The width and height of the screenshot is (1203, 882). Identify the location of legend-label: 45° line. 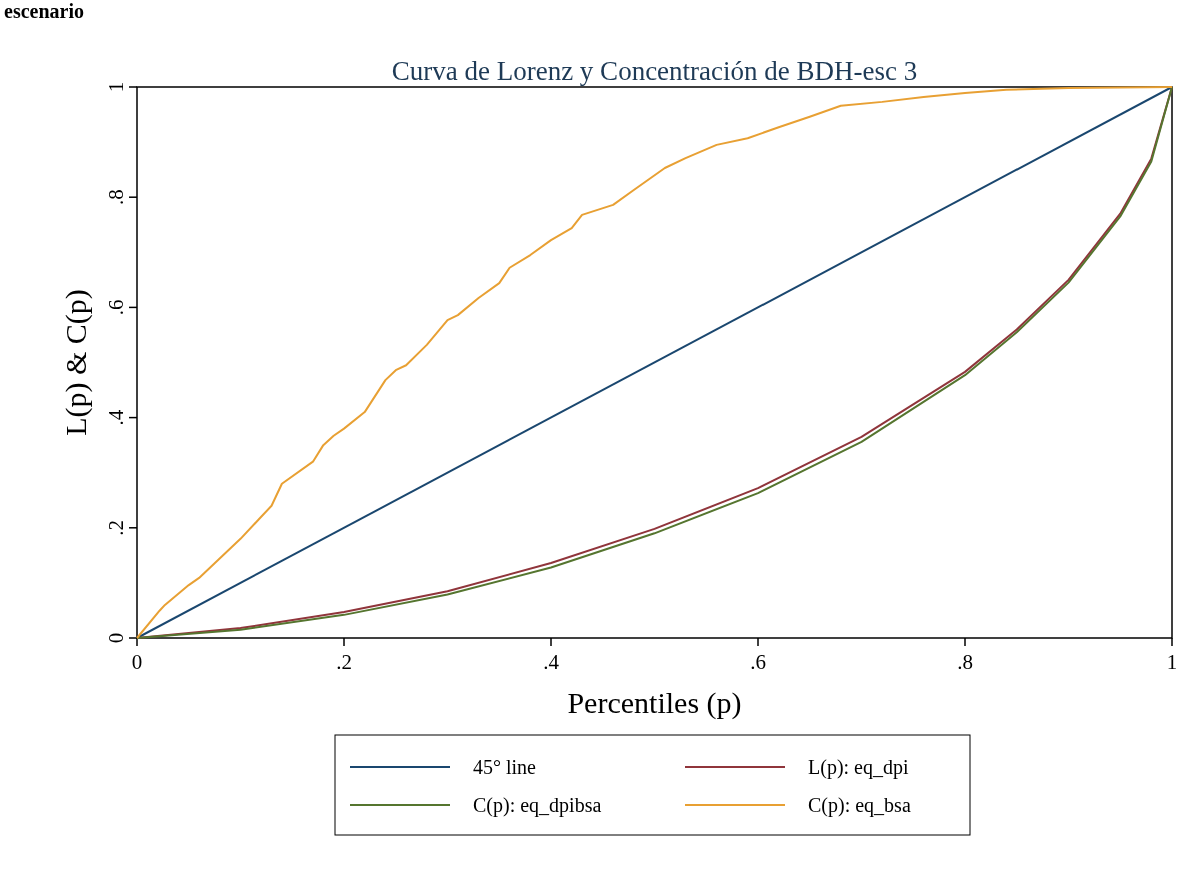
(505, 767).